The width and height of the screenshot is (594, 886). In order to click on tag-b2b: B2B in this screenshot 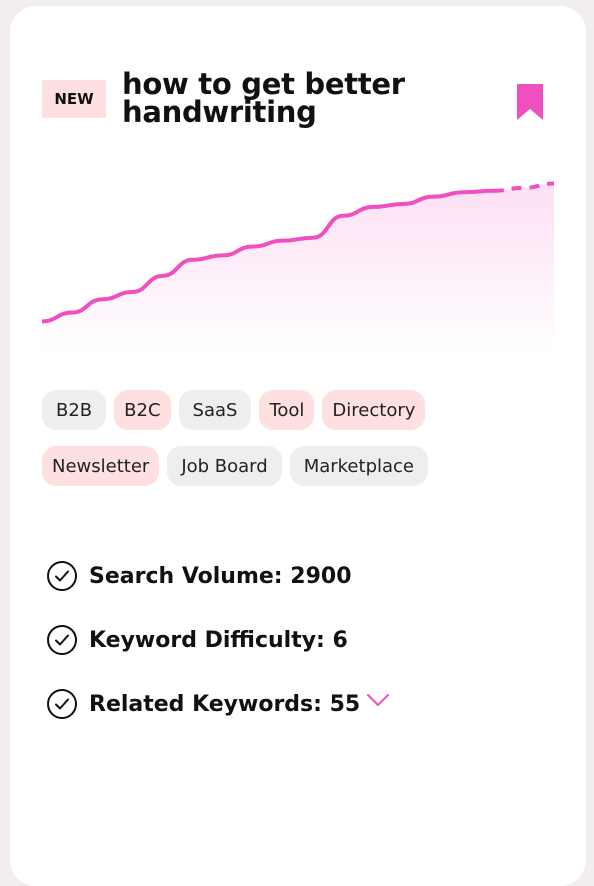, I will do `click(74, 410)`.